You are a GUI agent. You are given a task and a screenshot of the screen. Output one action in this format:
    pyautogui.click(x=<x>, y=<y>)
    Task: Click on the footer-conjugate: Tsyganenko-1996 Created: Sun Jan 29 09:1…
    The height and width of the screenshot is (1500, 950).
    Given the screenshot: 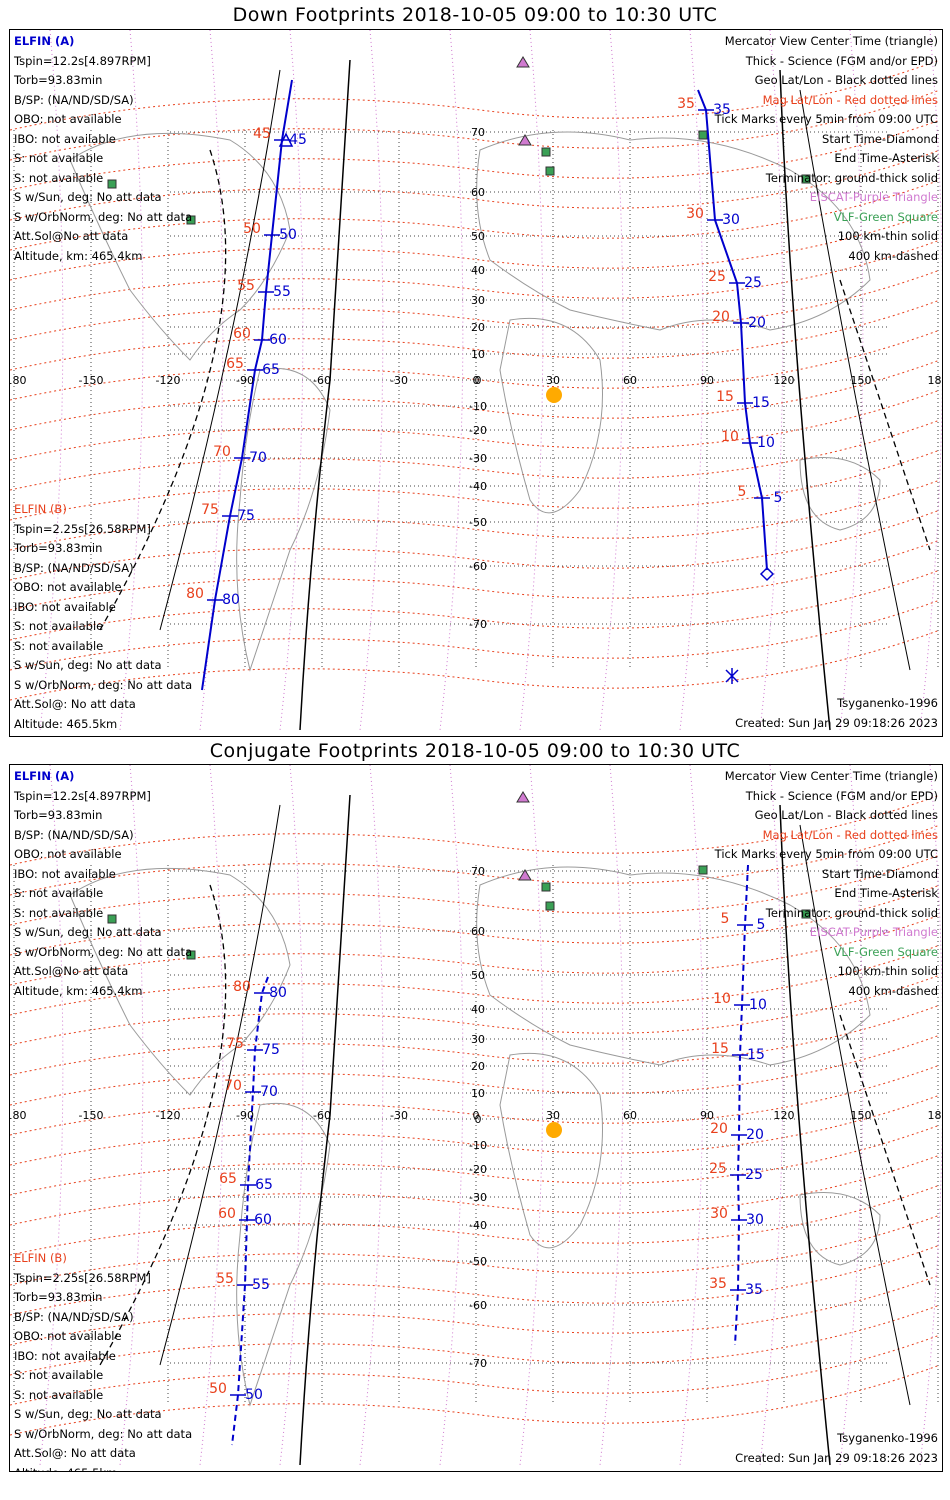 What is the action you would take?
    pyautogui.click(x=836, y=1448)
    